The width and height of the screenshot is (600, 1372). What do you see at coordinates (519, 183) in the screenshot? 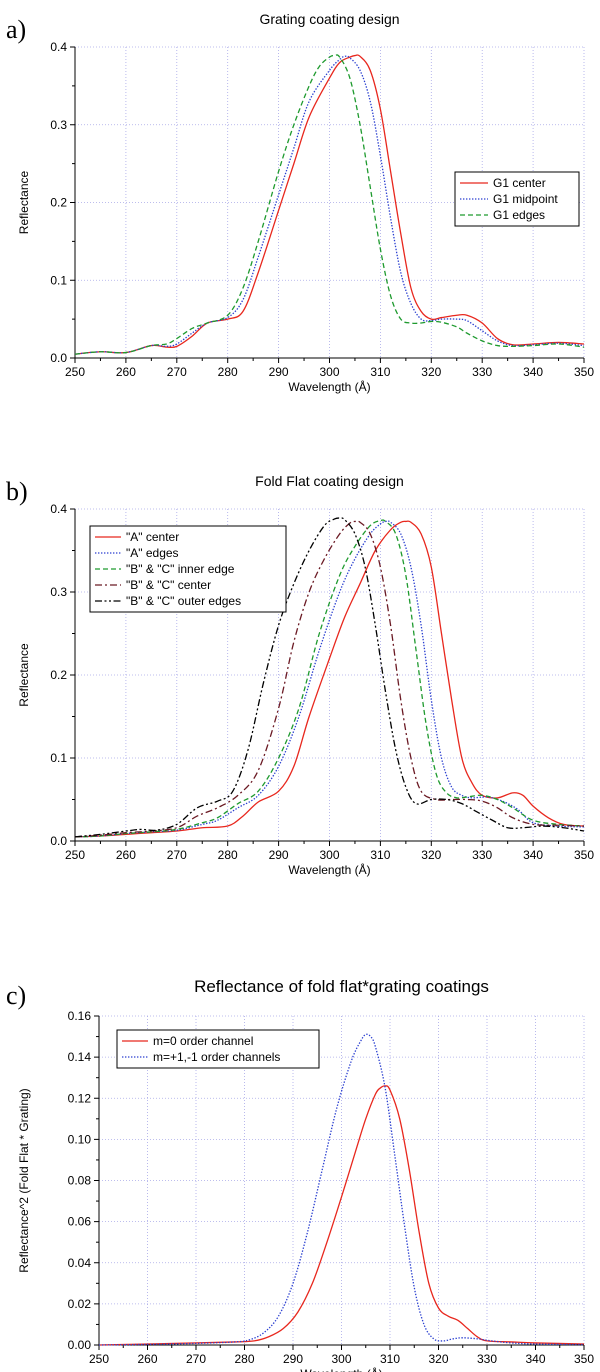
I see `legend-label: G1 center` at bounding box center [519, 183].